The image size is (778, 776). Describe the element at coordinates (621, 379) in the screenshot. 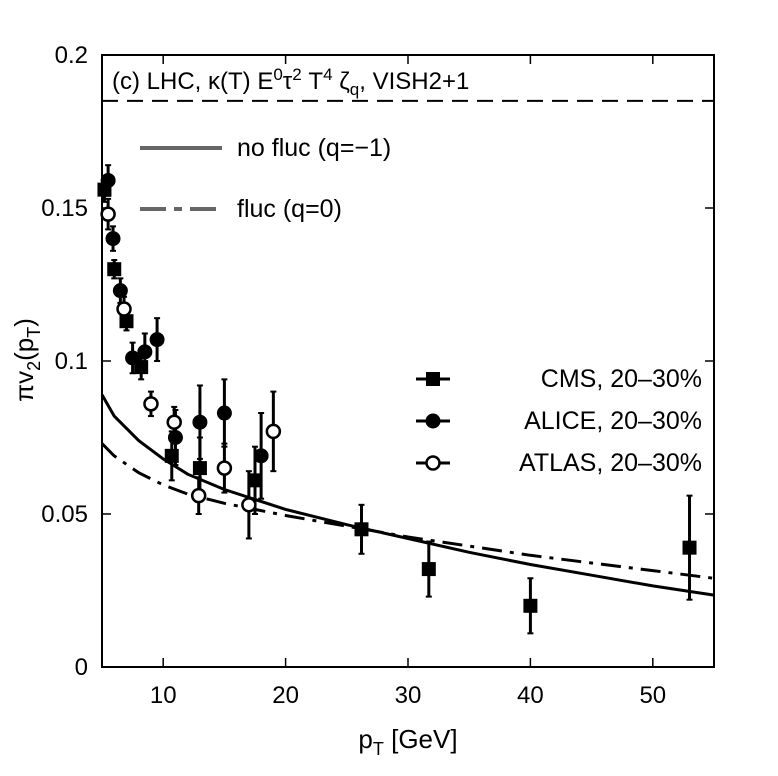

I see `legend-label-cms-20-30: CMS, 20–30%` at that location.